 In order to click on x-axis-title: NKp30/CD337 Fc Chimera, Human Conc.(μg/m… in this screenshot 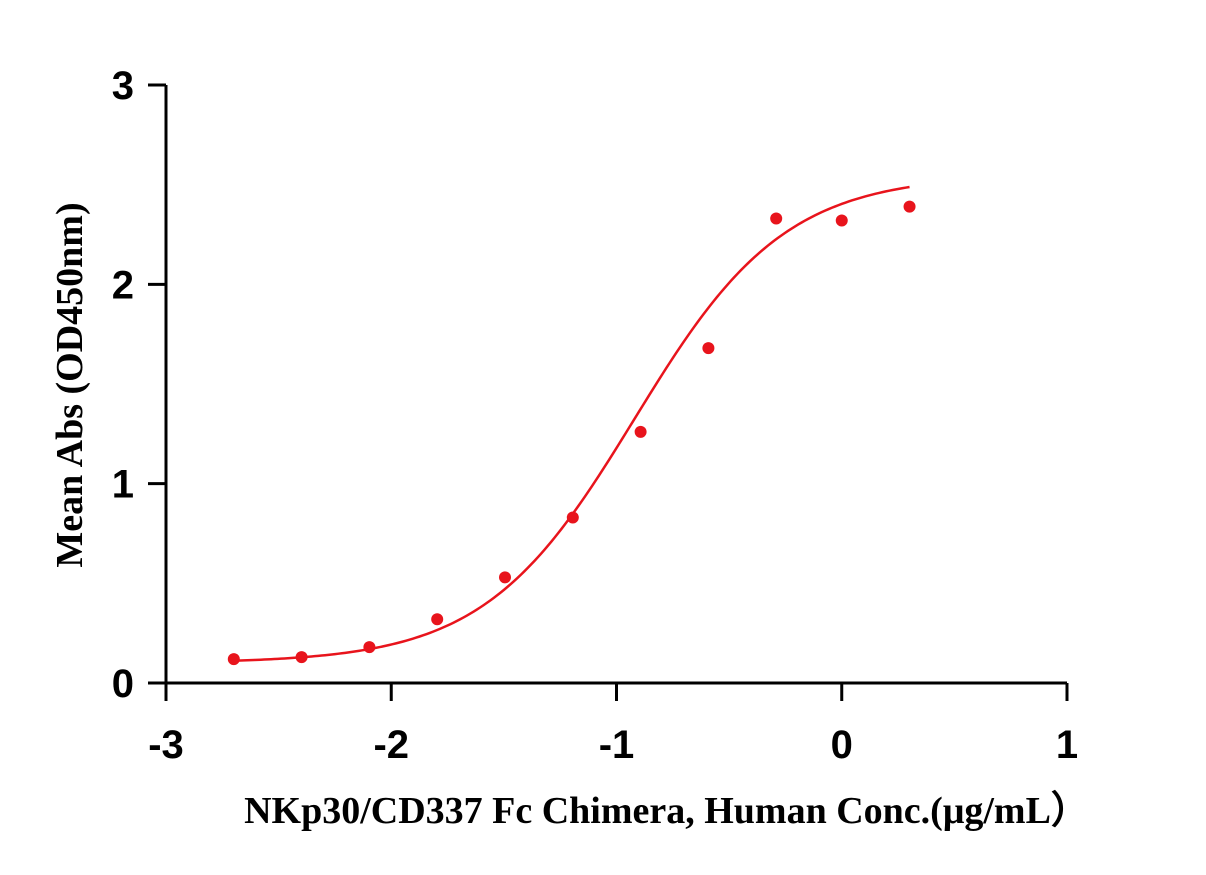, I will do `click(666, 811)`.